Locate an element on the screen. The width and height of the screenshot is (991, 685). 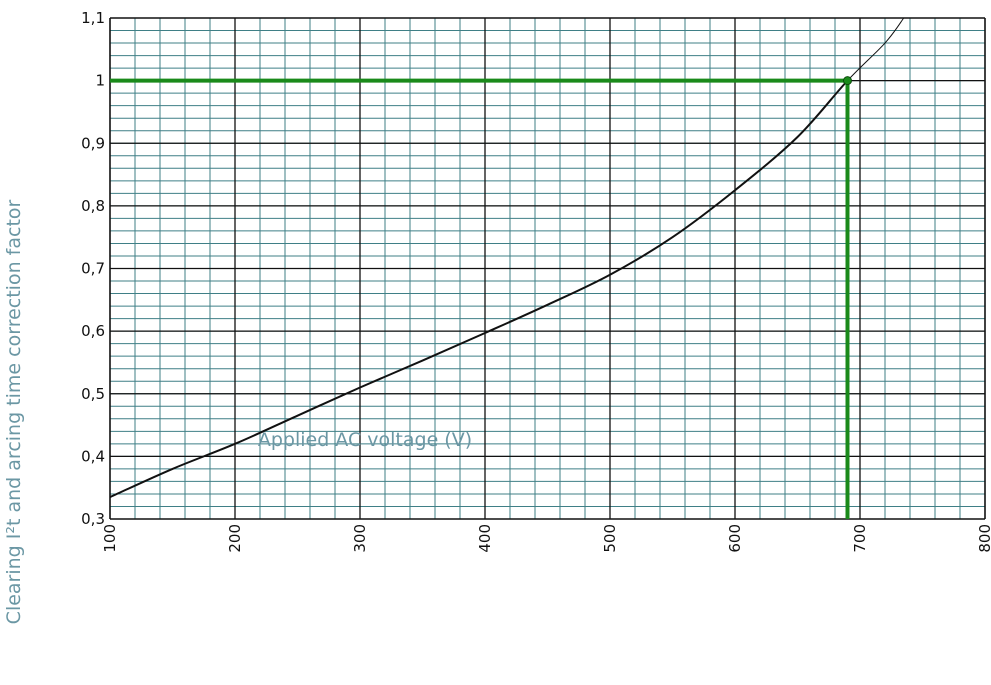
y-tick-labels: 0,3 0,4 0,5 0,6 0,7 0,8 0,9 1 1,1 is located at coordinates (93, 268).